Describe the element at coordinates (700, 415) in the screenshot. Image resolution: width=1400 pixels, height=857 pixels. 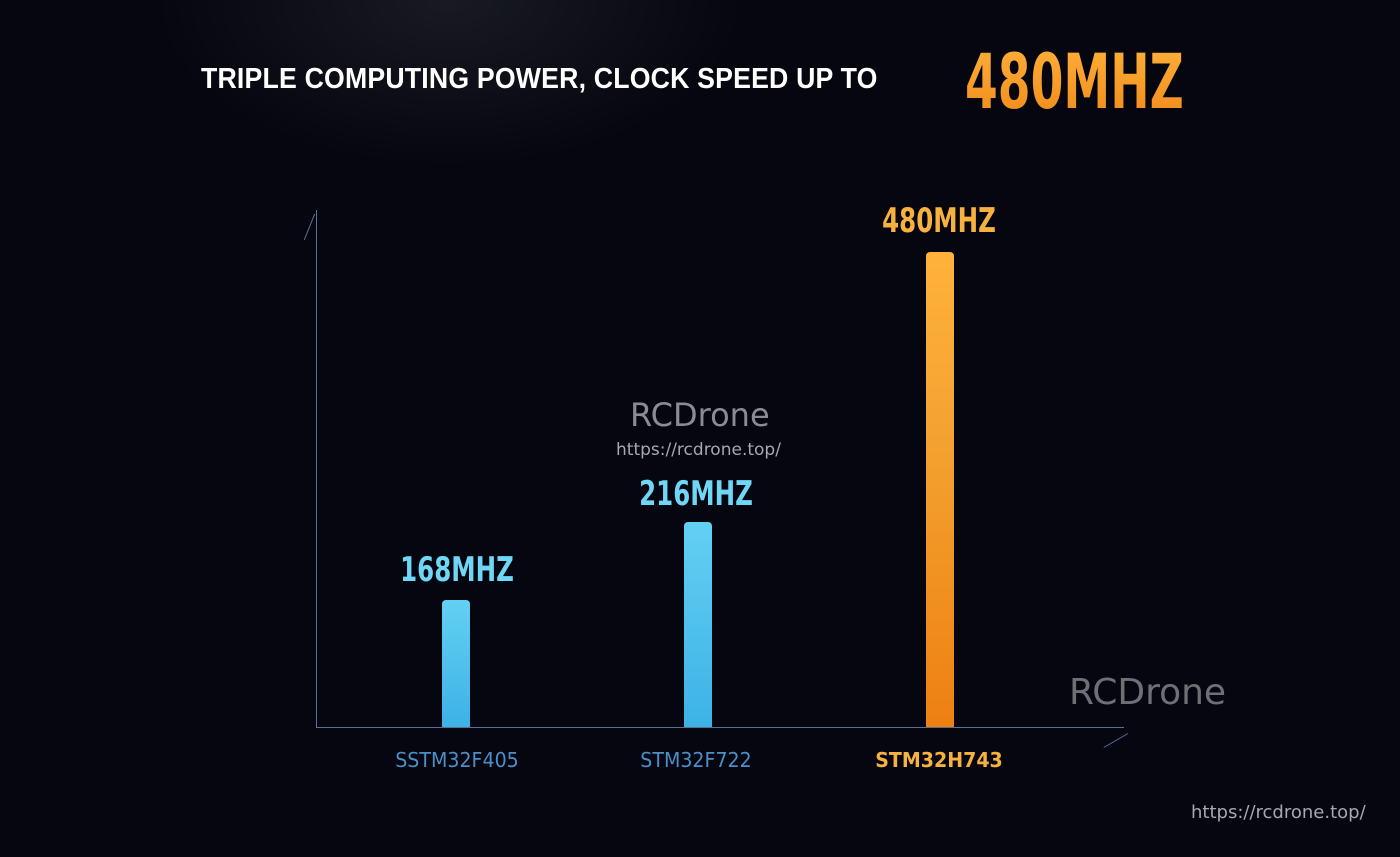
I see `watermark-center-title: RCDrone` at that location.